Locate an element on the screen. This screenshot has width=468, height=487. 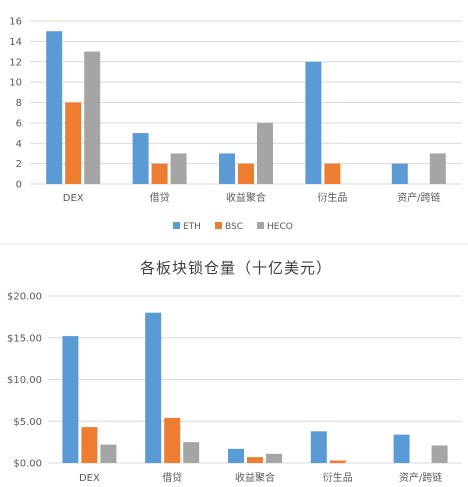
y-tick-label: $15.00 is located at coordinates (24, 338).